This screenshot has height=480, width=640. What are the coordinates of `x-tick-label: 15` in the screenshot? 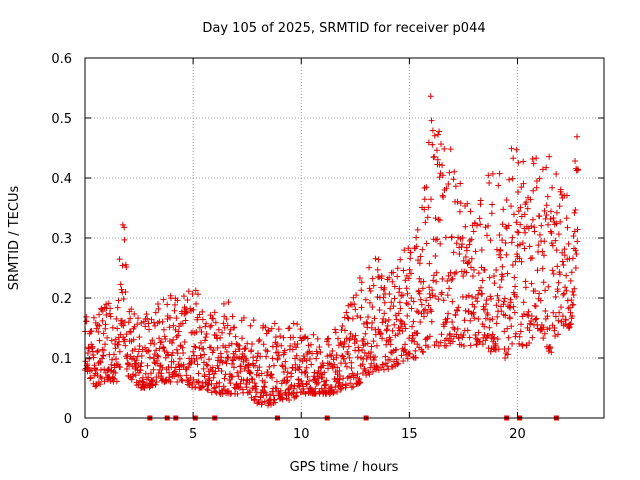 It's located at (409, 434).